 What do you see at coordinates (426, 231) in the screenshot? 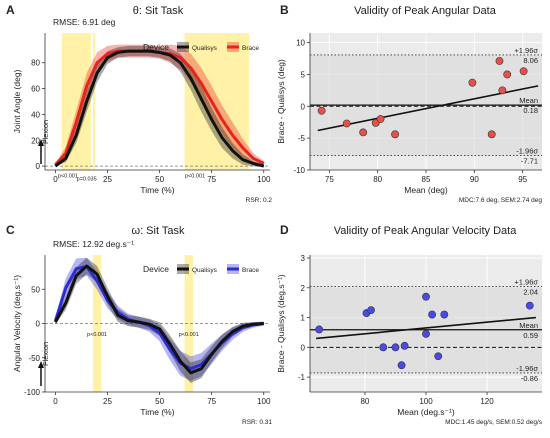
I see `chart-title: Validity of Peak Angular Velocity Data` at bounding box center [426, 231].